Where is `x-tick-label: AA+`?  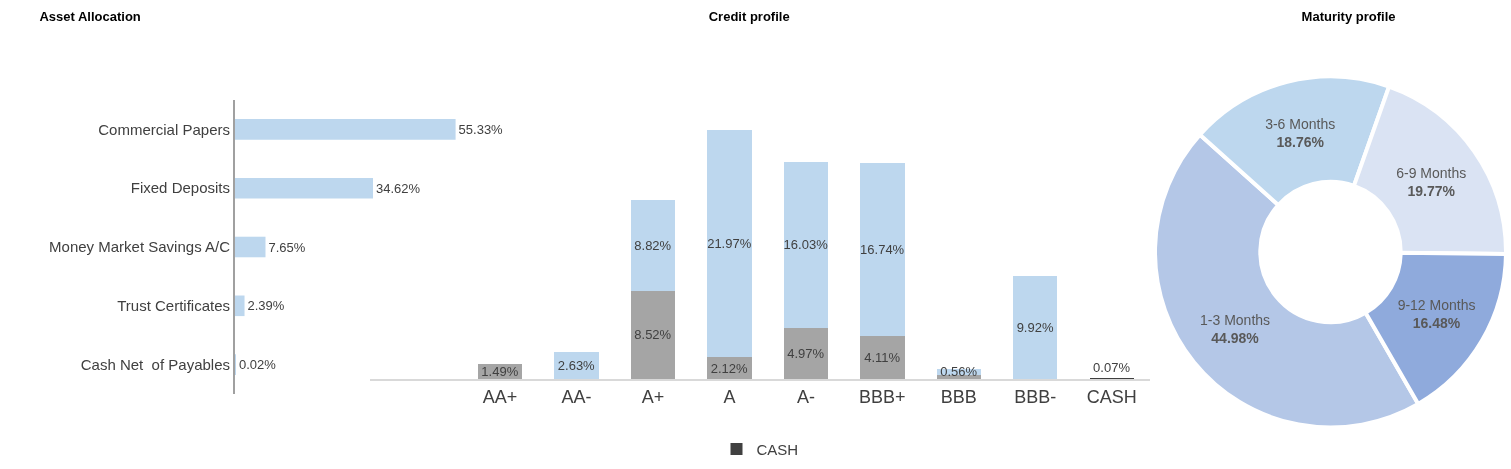
x-tick-label: AA+ is located at coordinates (500, 396).